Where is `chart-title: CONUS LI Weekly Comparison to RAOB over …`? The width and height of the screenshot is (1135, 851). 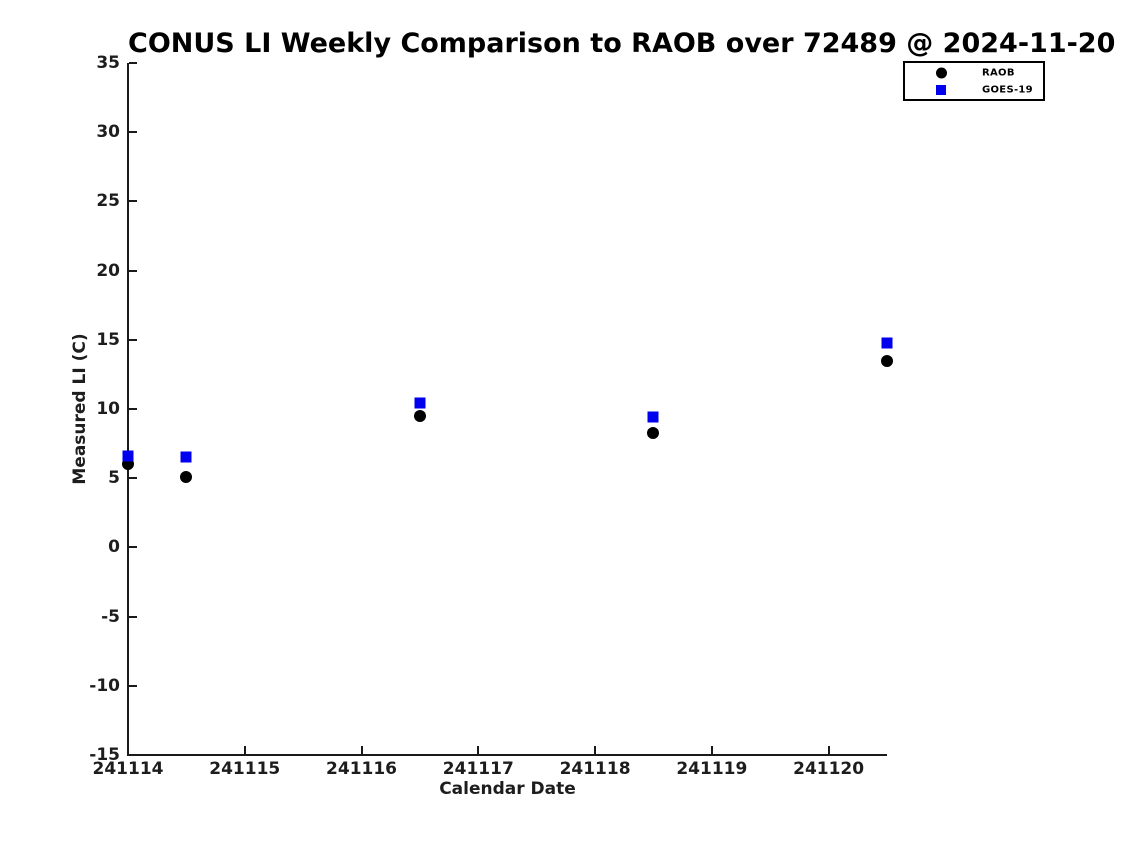 chart-title: CONUS LI Weekly Comparison to RAOB over … is located at coordinates (622, 43).